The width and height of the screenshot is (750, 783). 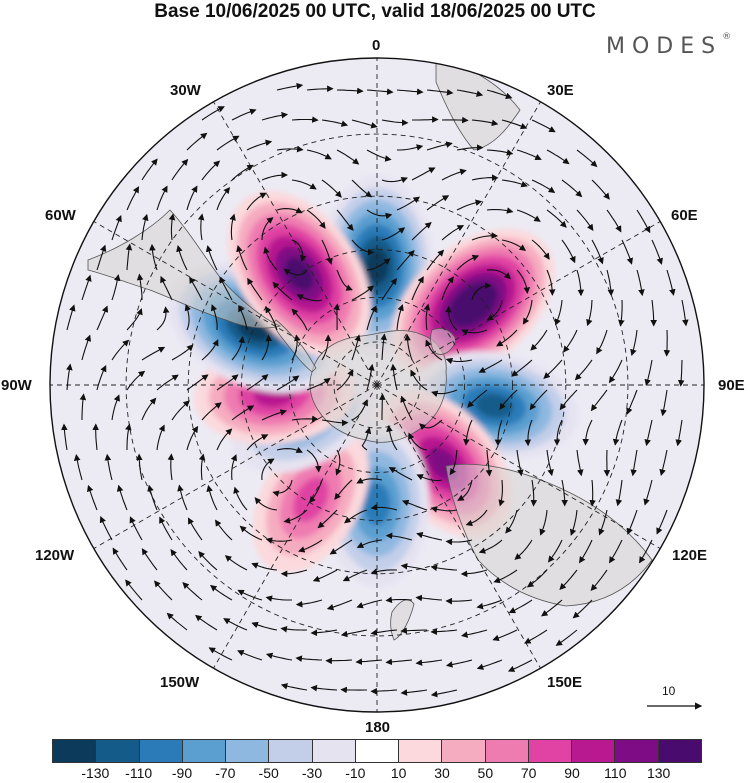 I want to click on colorbar-tick-label: -70, so click(x=225, y=773).